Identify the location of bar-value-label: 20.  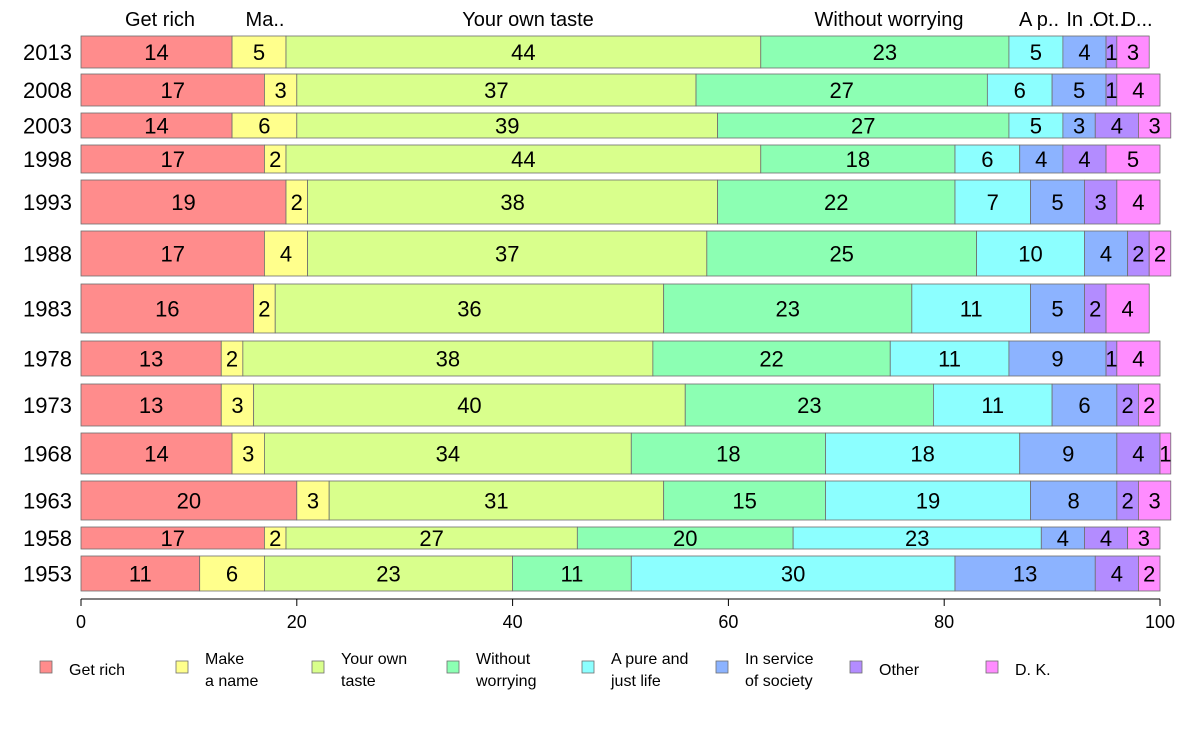
(189, 501).